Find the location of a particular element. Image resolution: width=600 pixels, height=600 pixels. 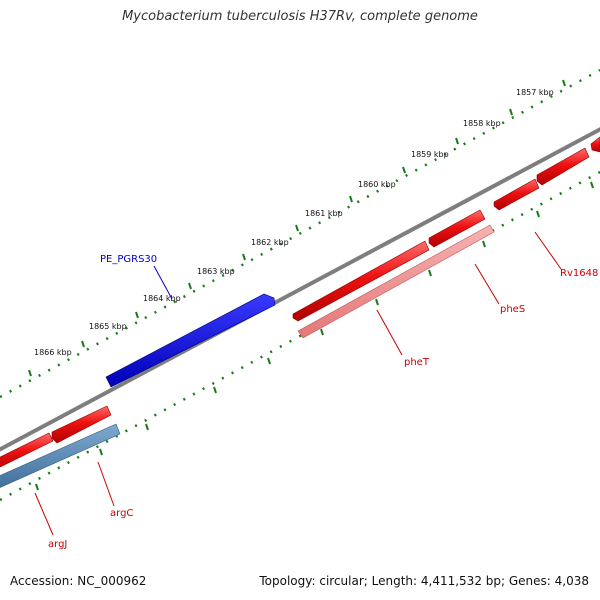

gene-label-phes: pheS is located at coordinates (512, 309).